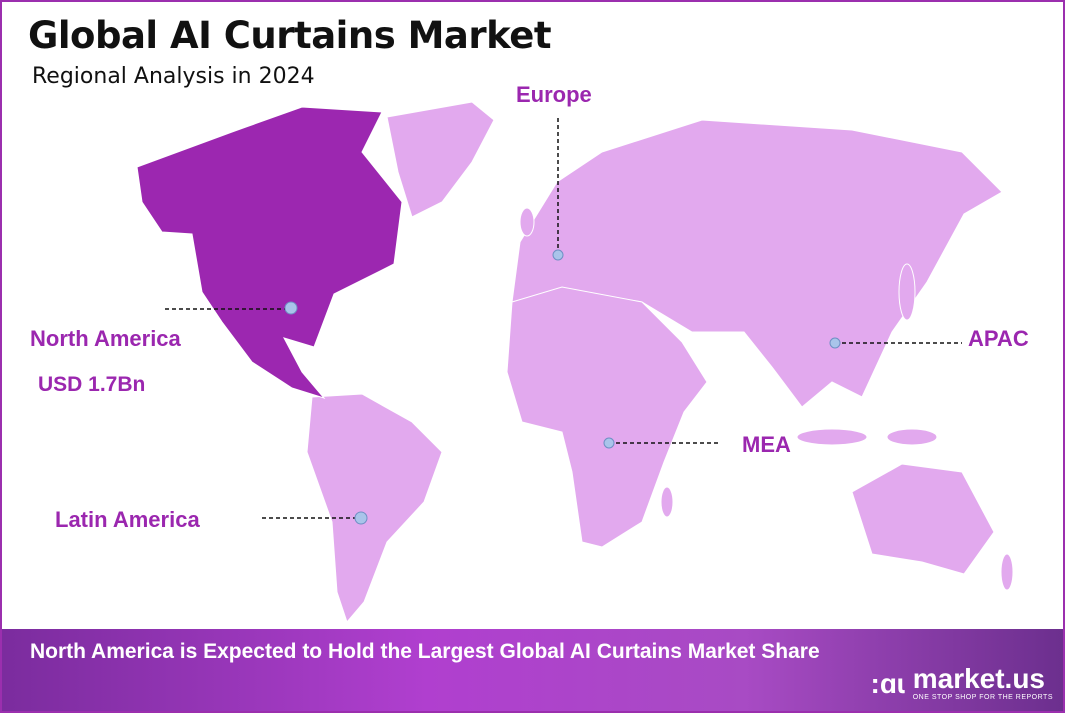  Describe the element at coordinates (291, 308) in the screenshot. I see `north-america-marker` at that location.